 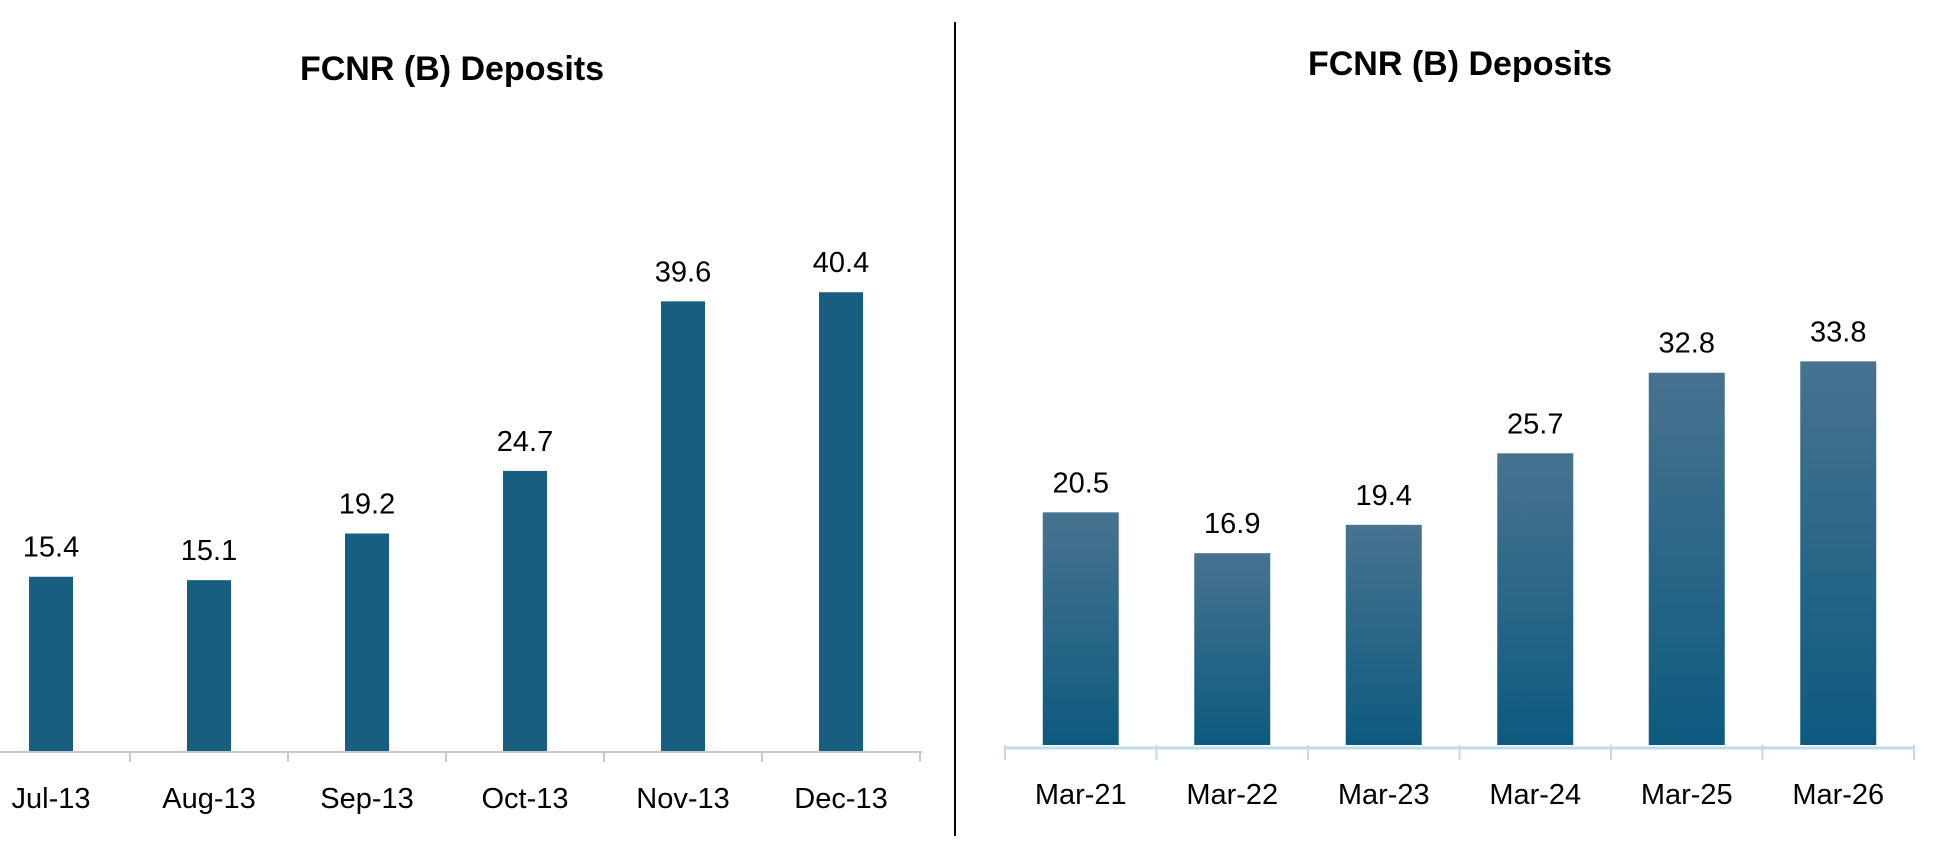 What do you see at coordinates (841, 799) in the screenshot?
I see `left-category-label: Dec-13` at bounding box center [841, 799].